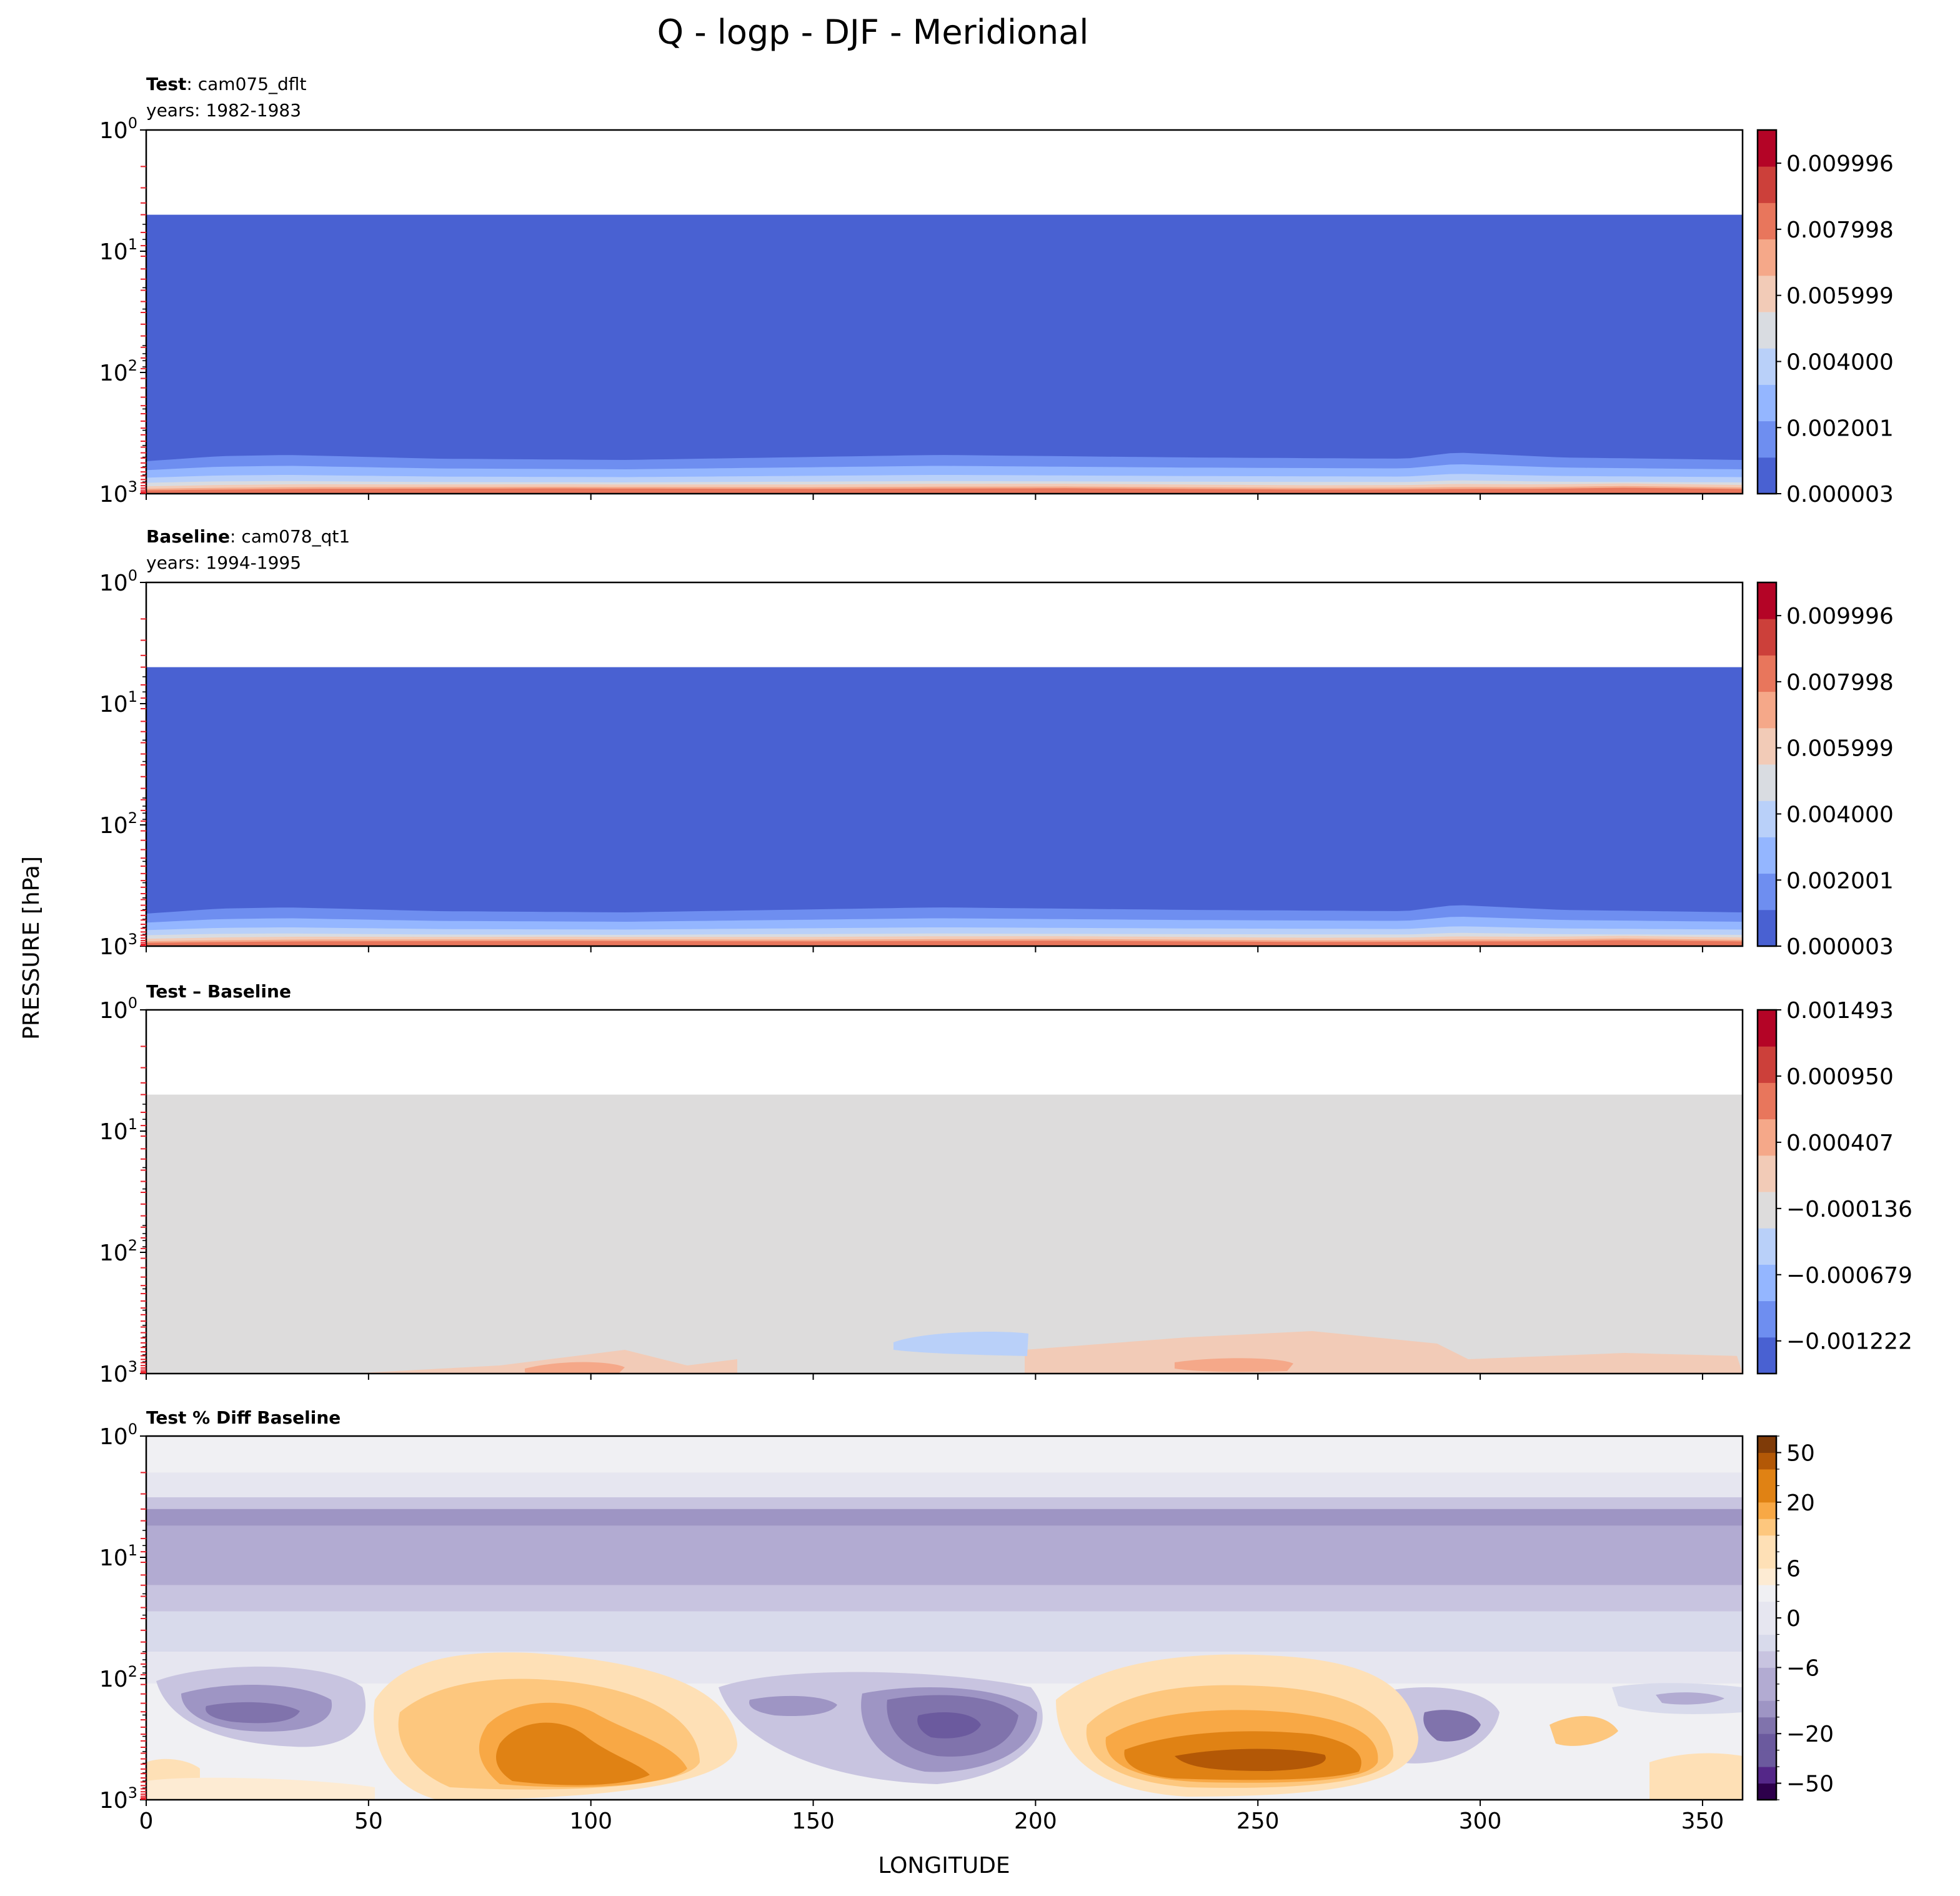 This screenshot has width=1960, height=1896. Describe the element at coordinates (1793, 1570) in the screenshot. I see `colorbar-tick-label: 6` at that location.